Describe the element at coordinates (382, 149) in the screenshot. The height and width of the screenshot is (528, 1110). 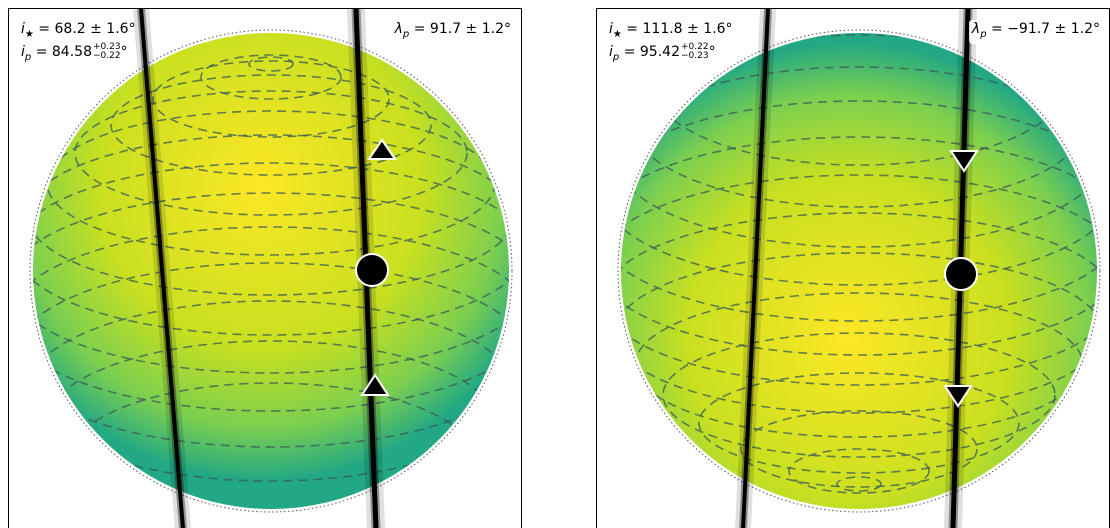
I see `arrow-up-upper` at that location.